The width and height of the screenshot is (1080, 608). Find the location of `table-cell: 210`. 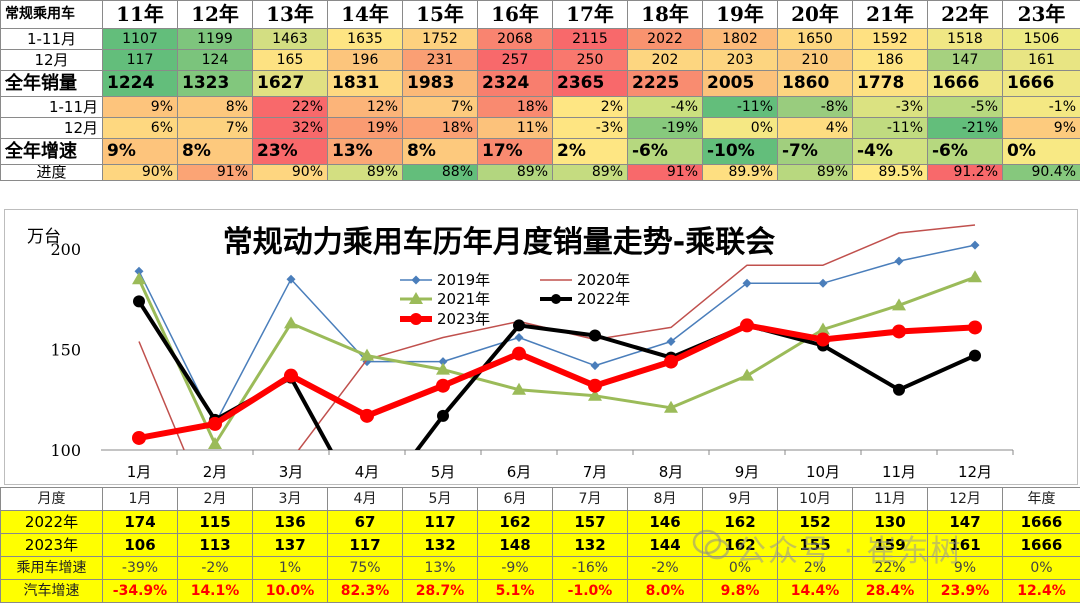

table-cell: 210 is located at coordinates (815, 60).